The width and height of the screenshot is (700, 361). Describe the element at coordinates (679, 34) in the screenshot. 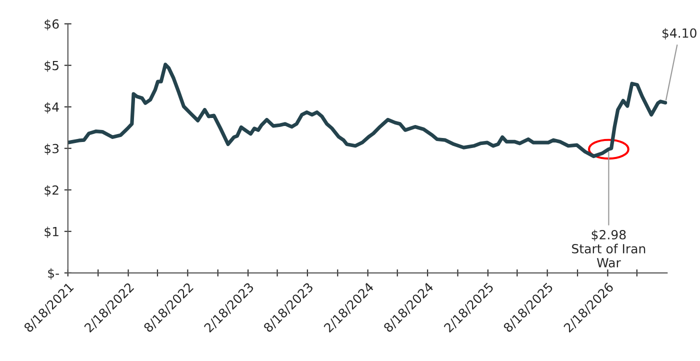

I see `annotation: $4.10` at that location.